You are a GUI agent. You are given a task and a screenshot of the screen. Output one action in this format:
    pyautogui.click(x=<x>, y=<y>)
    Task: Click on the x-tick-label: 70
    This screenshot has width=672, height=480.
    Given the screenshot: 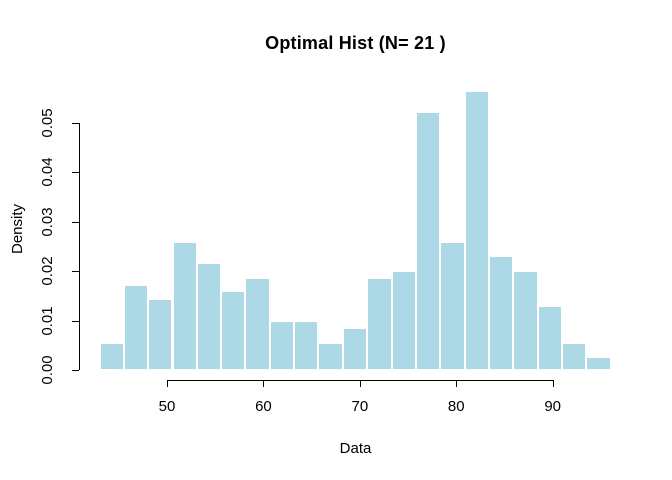 What is the action you would take?
    pyautogui.click(x=360, y=406)
    